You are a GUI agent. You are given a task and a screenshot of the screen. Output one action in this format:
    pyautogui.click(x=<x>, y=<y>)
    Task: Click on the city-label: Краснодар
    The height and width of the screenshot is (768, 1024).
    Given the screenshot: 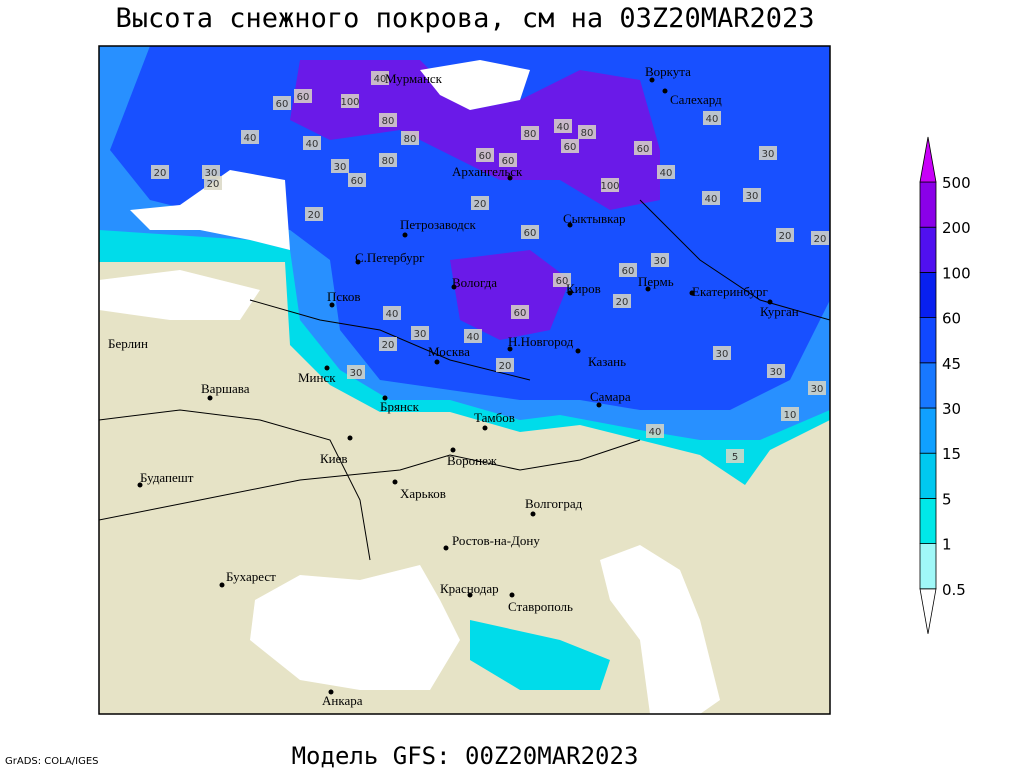 What is the action you would take?
    pyautogui.click(x=469, y=588)
    